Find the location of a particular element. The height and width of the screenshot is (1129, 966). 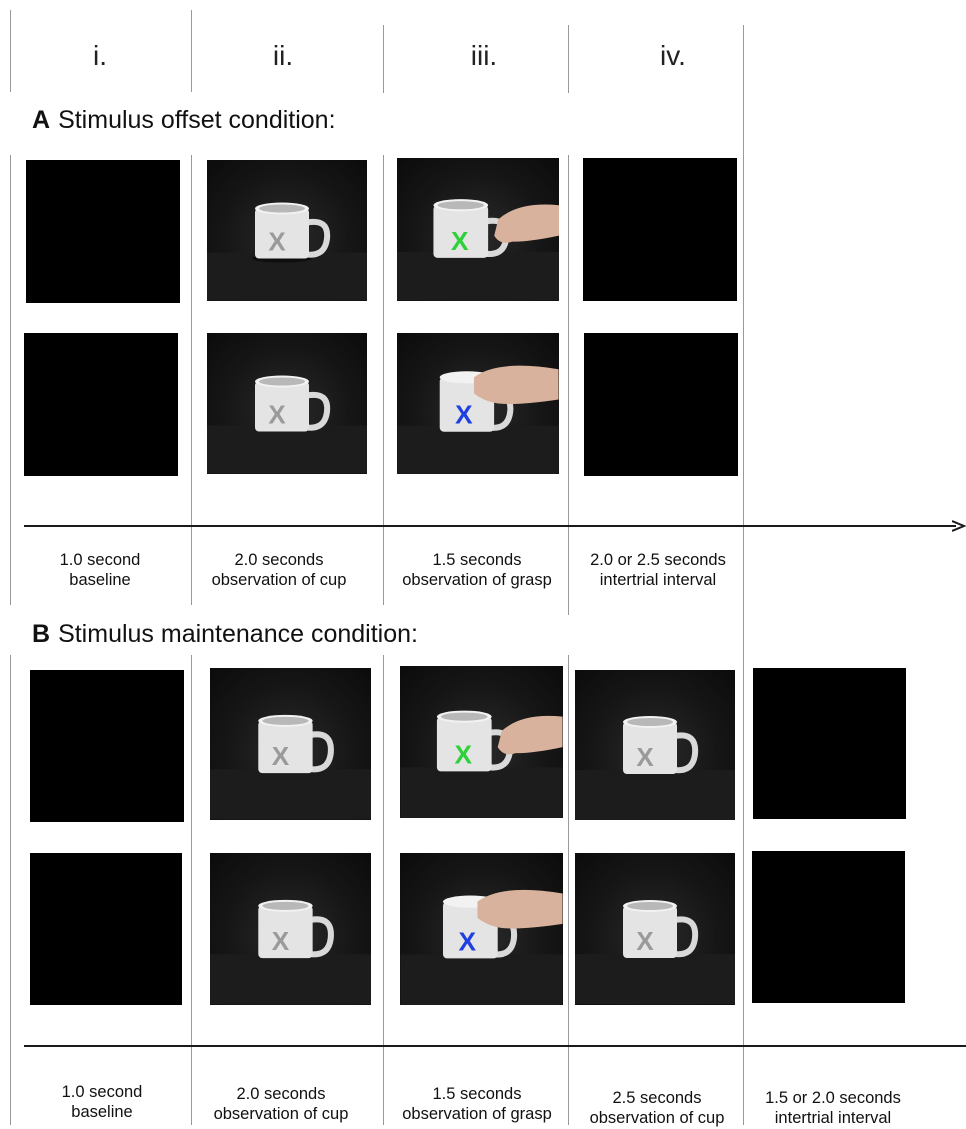

caption-b-iii-line2: observation of grasp is located at coordinates (477, 1114).